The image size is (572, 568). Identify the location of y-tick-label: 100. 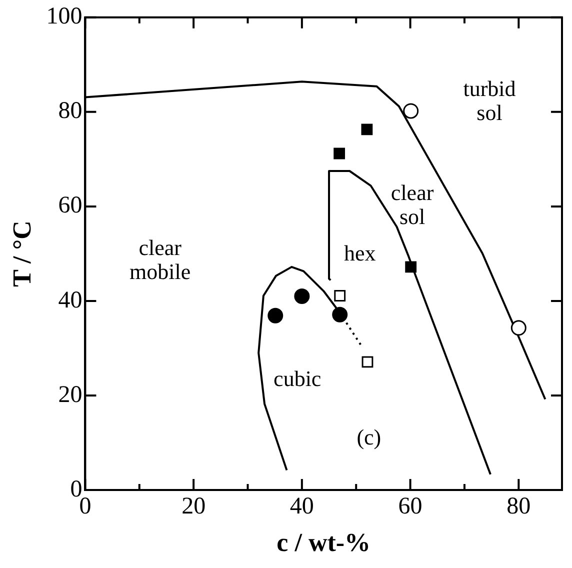
(64, 17).